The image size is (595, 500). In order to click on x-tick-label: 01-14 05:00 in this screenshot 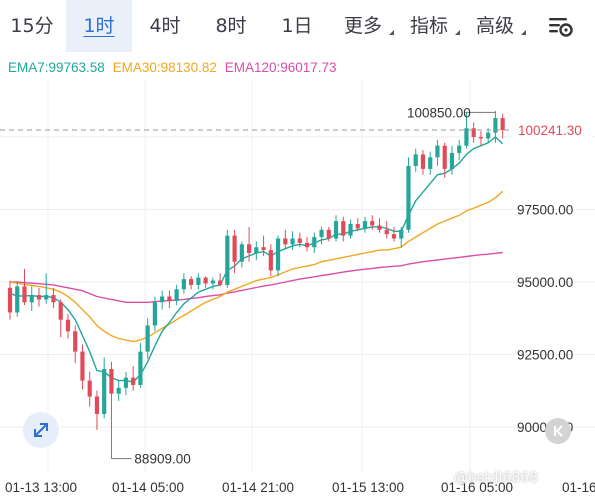, I will do `click(148, 487)`.